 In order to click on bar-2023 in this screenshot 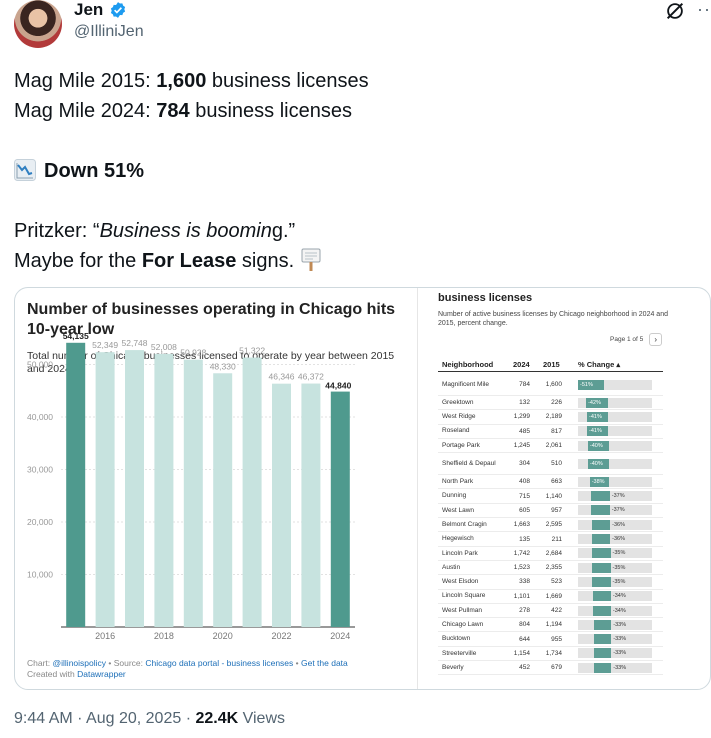, I will do `click(311, 505)`.